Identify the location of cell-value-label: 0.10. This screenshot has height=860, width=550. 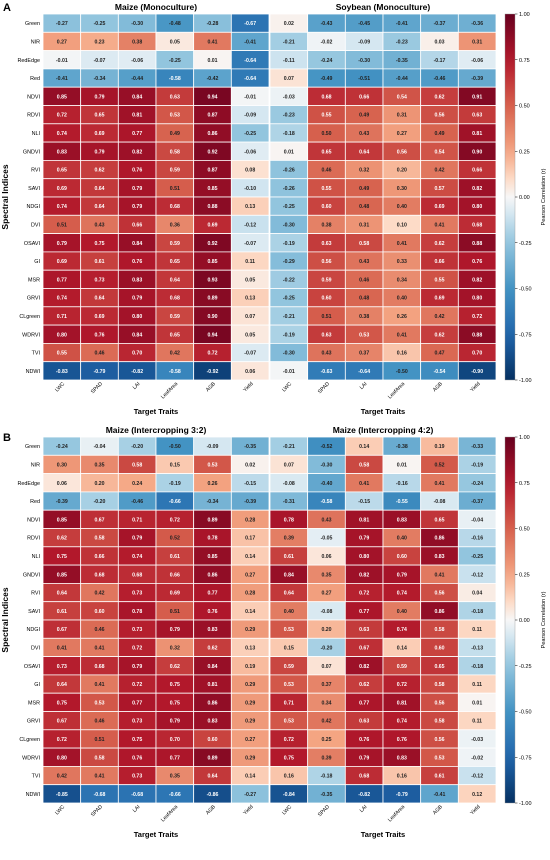
(402, 225).